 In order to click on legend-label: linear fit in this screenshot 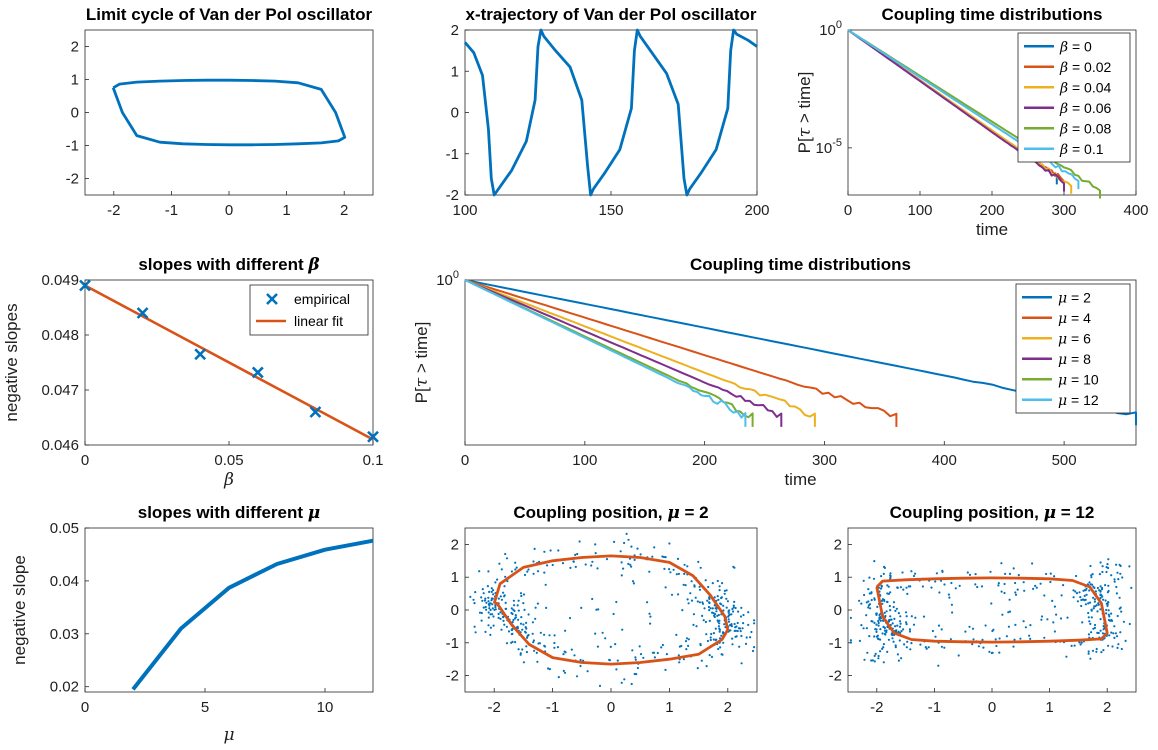, I will do `click(318, 321)`.